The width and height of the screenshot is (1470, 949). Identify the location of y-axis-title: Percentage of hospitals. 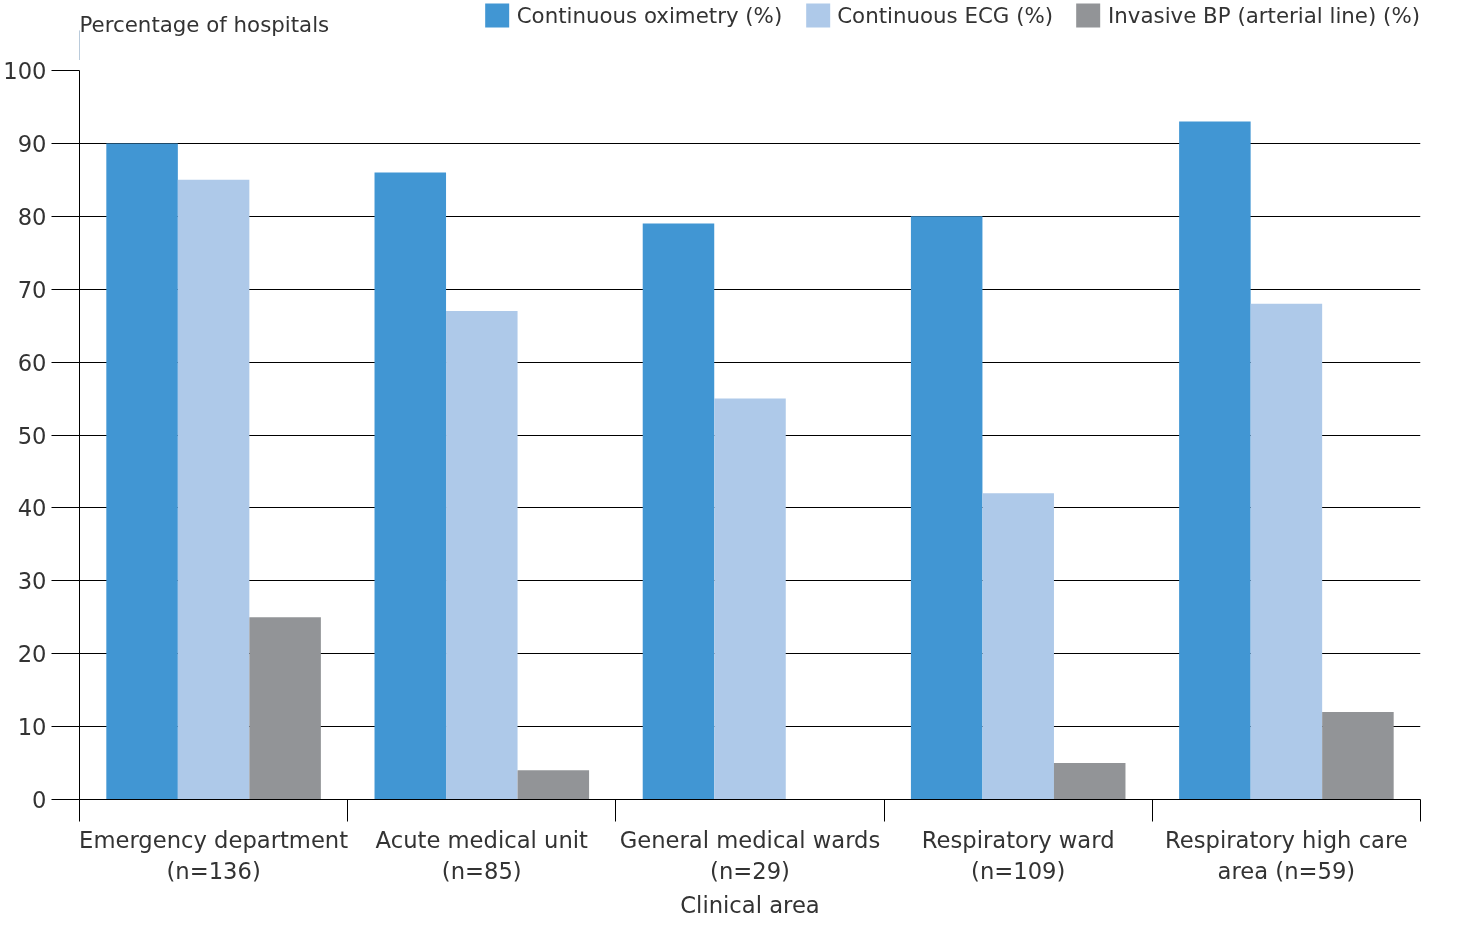
(204, 24).